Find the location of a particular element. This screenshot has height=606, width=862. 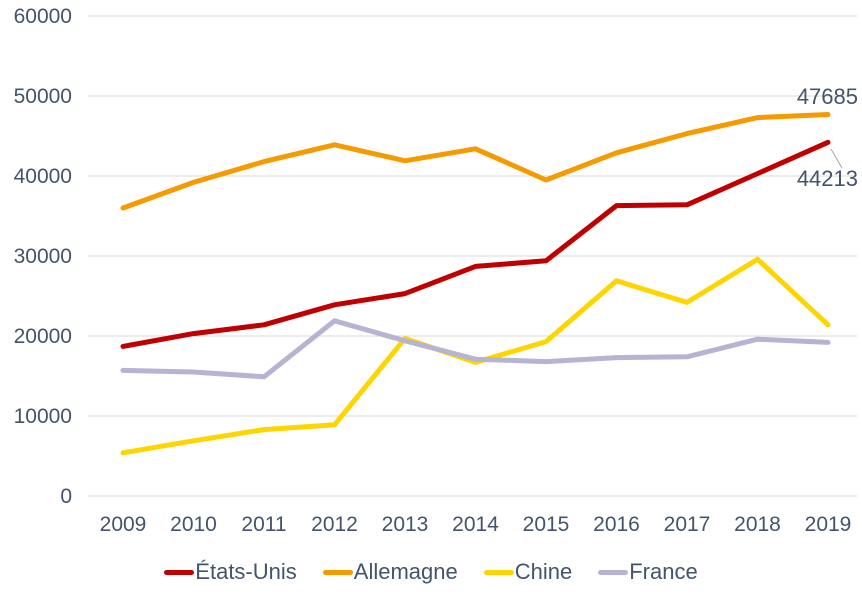

y-axis-tick-label: 20000 is located at coordinates (43, 336).